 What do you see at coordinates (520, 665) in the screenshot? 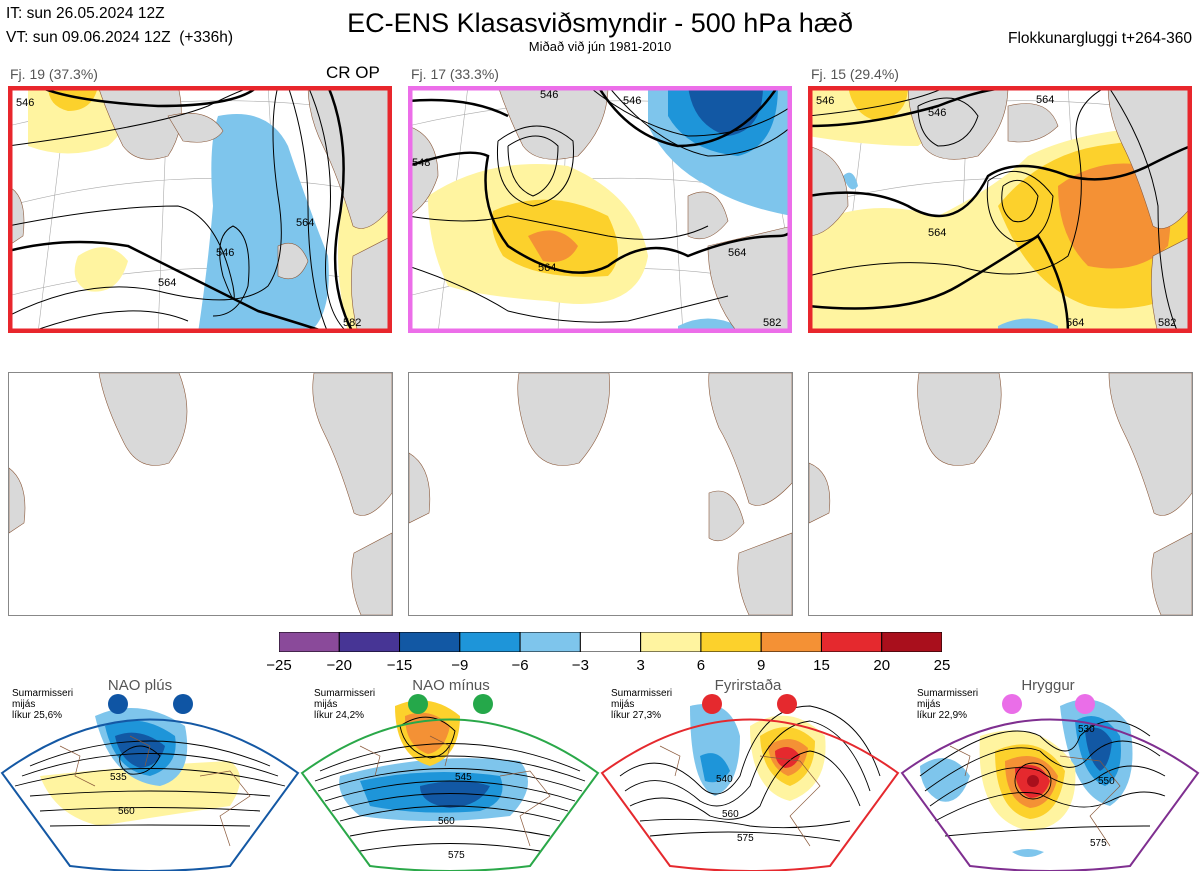
I see `colorbar-tick-label: −6` at bounding box center [520, 665].